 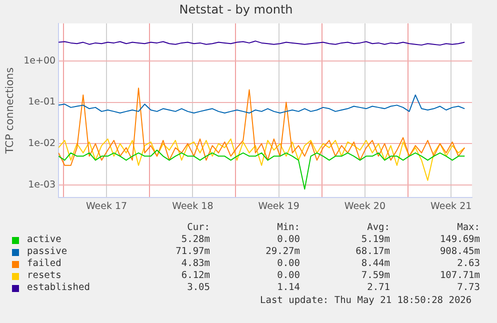 I want to click on chart-title: Netstat - by month, so click(x=236, y=9).